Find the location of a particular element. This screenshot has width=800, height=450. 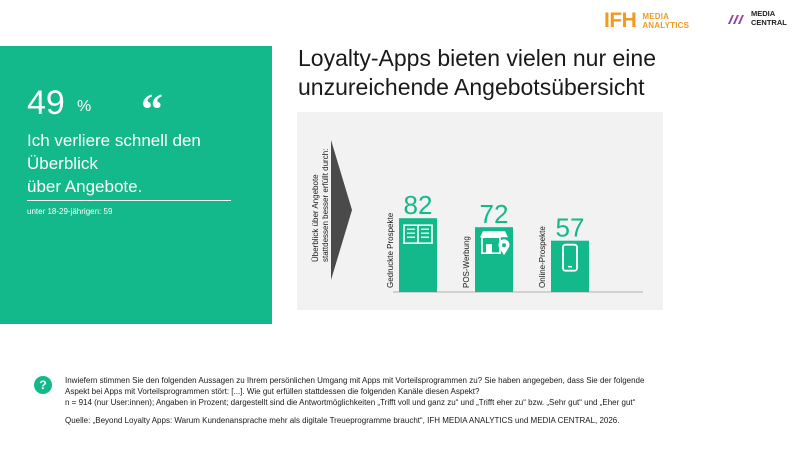

chart-axis-label-line: Überblick über Angebote is located at coordinates (315, 218).